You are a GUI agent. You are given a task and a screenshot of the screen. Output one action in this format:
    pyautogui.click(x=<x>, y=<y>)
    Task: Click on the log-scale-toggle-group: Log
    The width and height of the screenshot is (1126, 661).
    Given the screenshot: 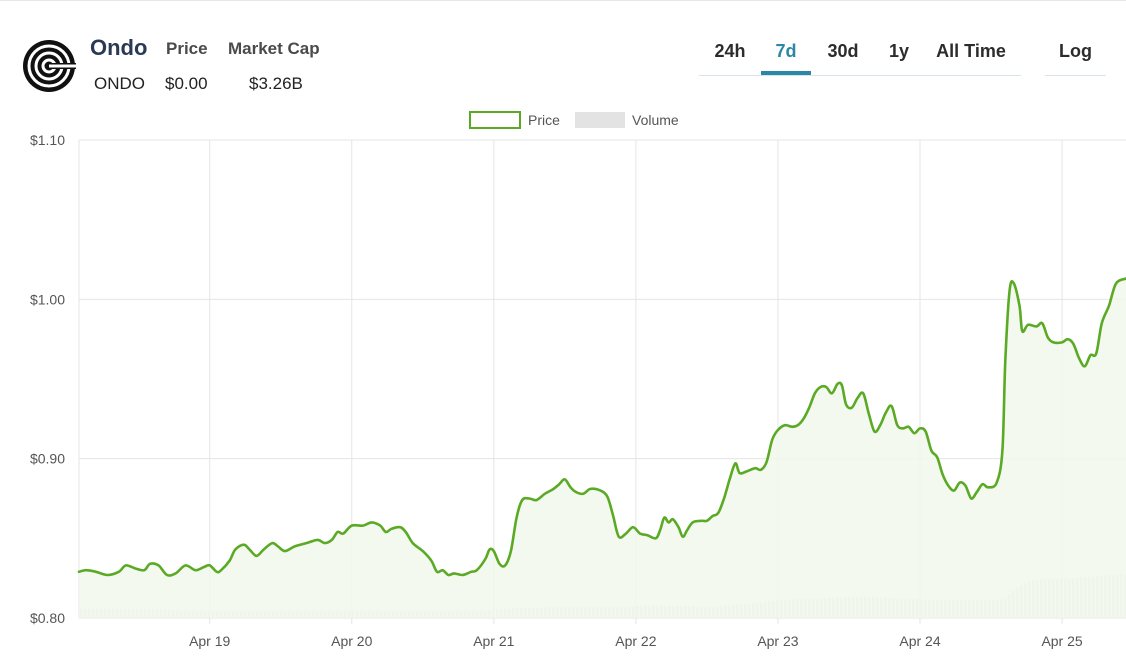 What is the action you would take?
    pyautogui.click(x=1075, y=54)
    